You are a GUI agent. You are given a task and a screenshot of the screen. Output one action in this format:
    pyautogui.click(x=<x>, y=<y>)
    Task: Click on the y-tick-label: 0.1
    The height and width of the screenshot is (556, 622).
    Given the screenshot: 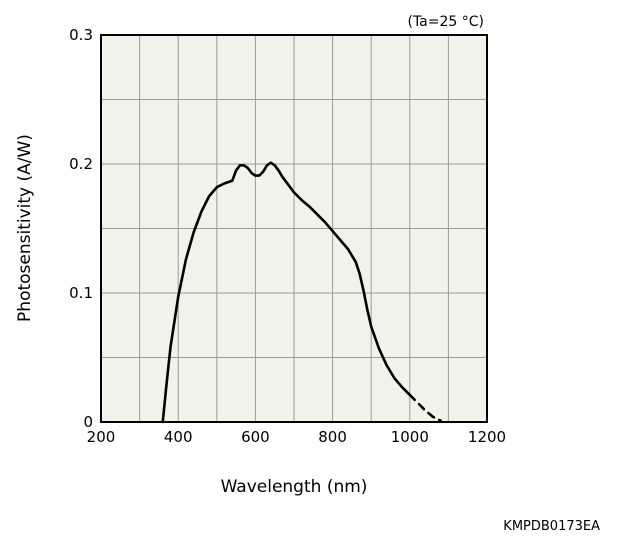 What is the action you would take?
    pyautogui.click(x=81, y=293)
    